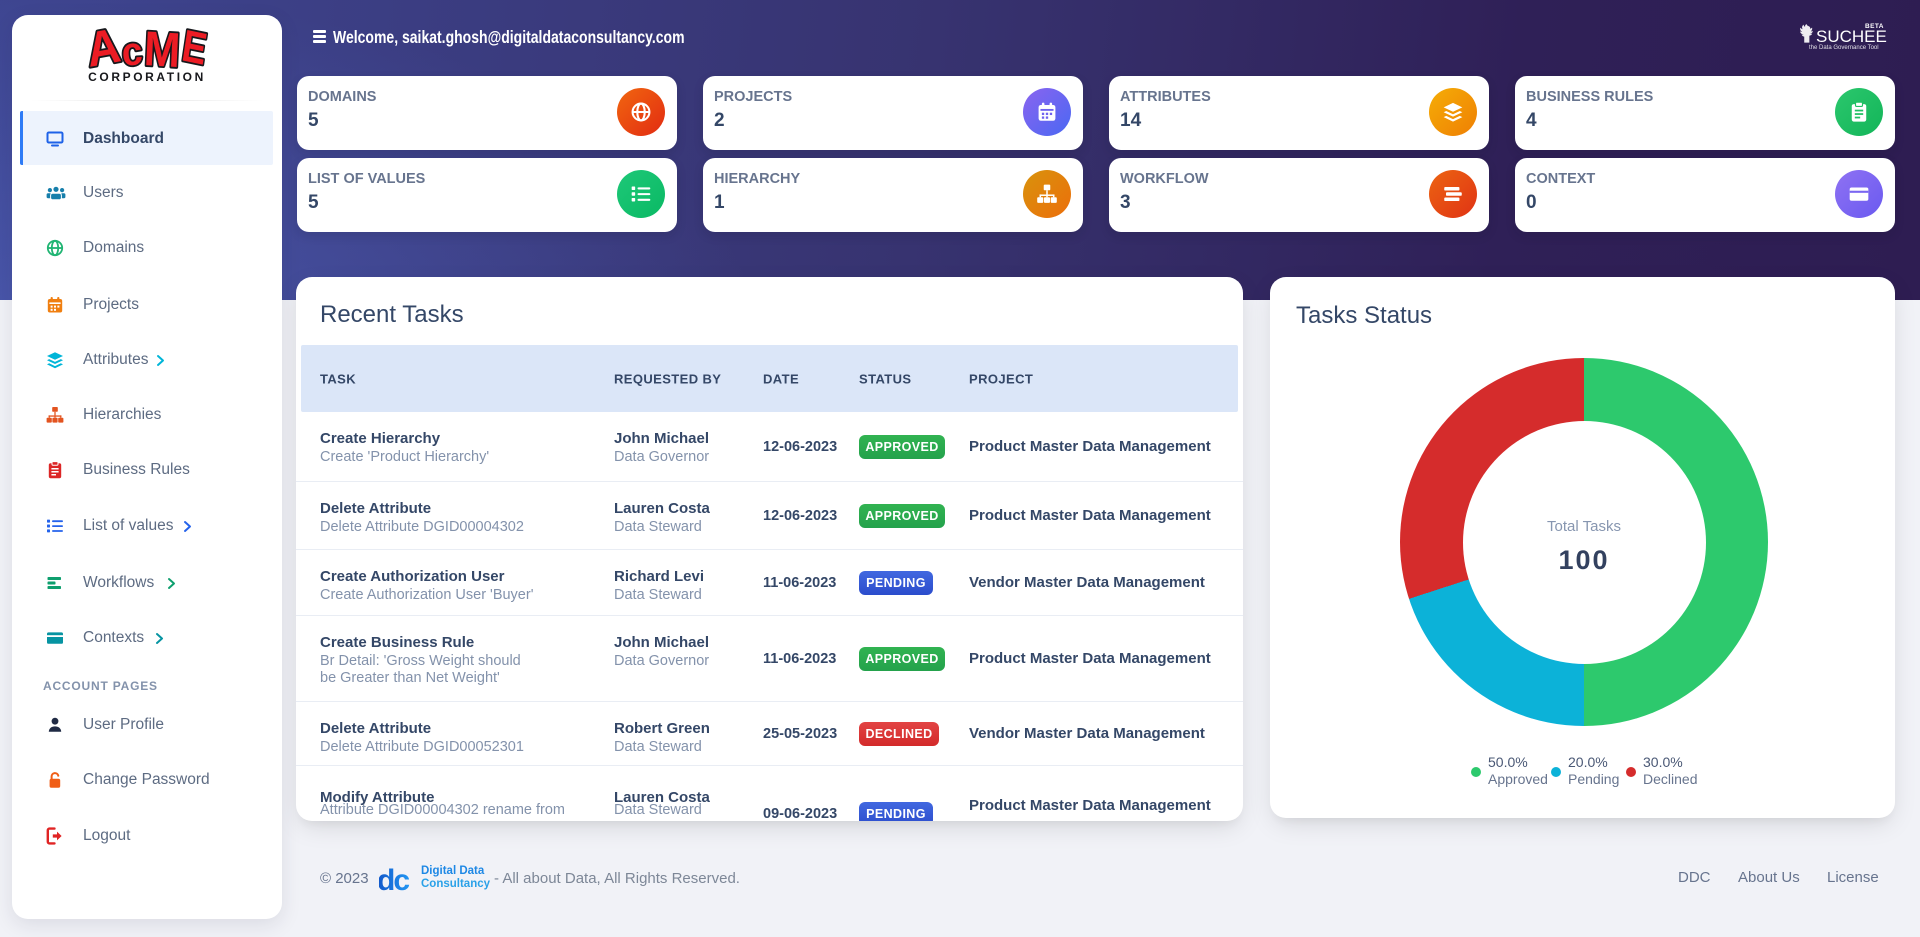 The width and height of the screenshot is (1920, 937). I want to click on svg-text: c, so click(132, 51).